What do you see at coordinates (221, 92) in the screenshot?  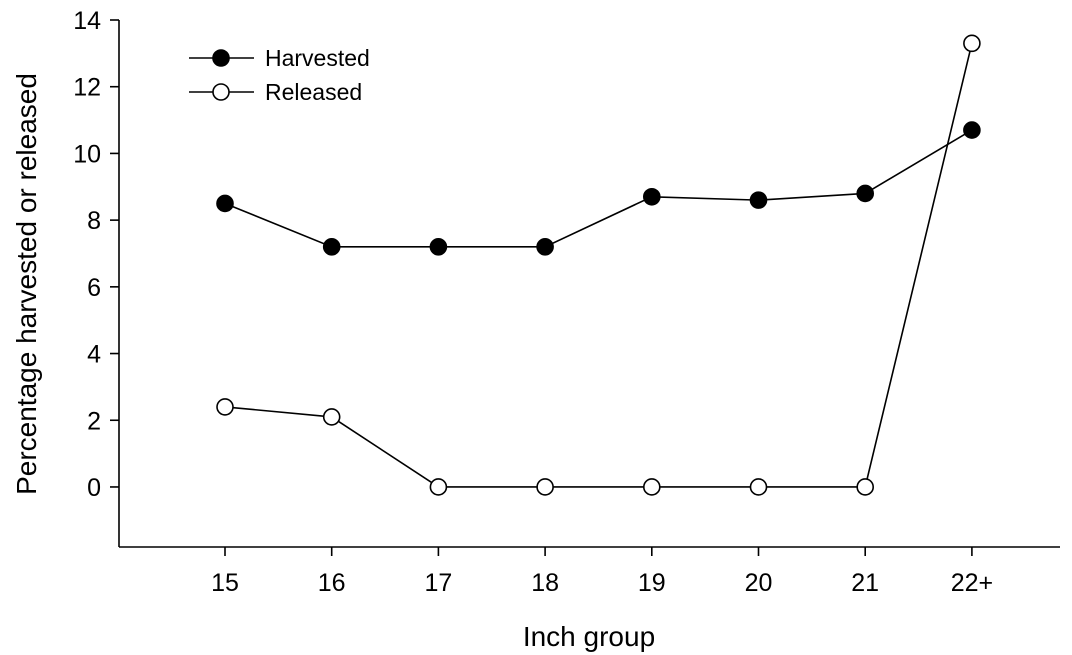 I see `legend-marker-released` at bounding box center [221, 92].